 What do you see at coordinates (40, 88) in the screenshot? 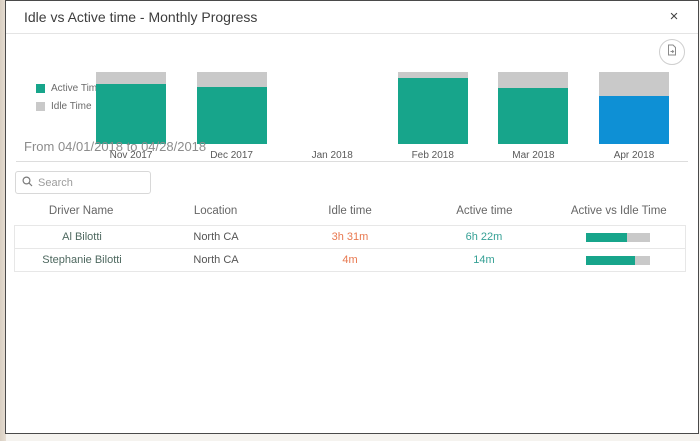
I see `active-time-swatch` at bounding box center [40, 88].